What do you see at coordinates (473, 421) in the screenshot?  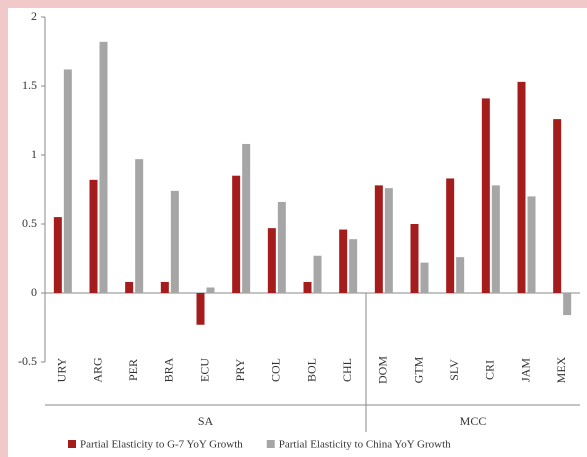 I see `group-label: MCC` at bounding box center [473, 421].